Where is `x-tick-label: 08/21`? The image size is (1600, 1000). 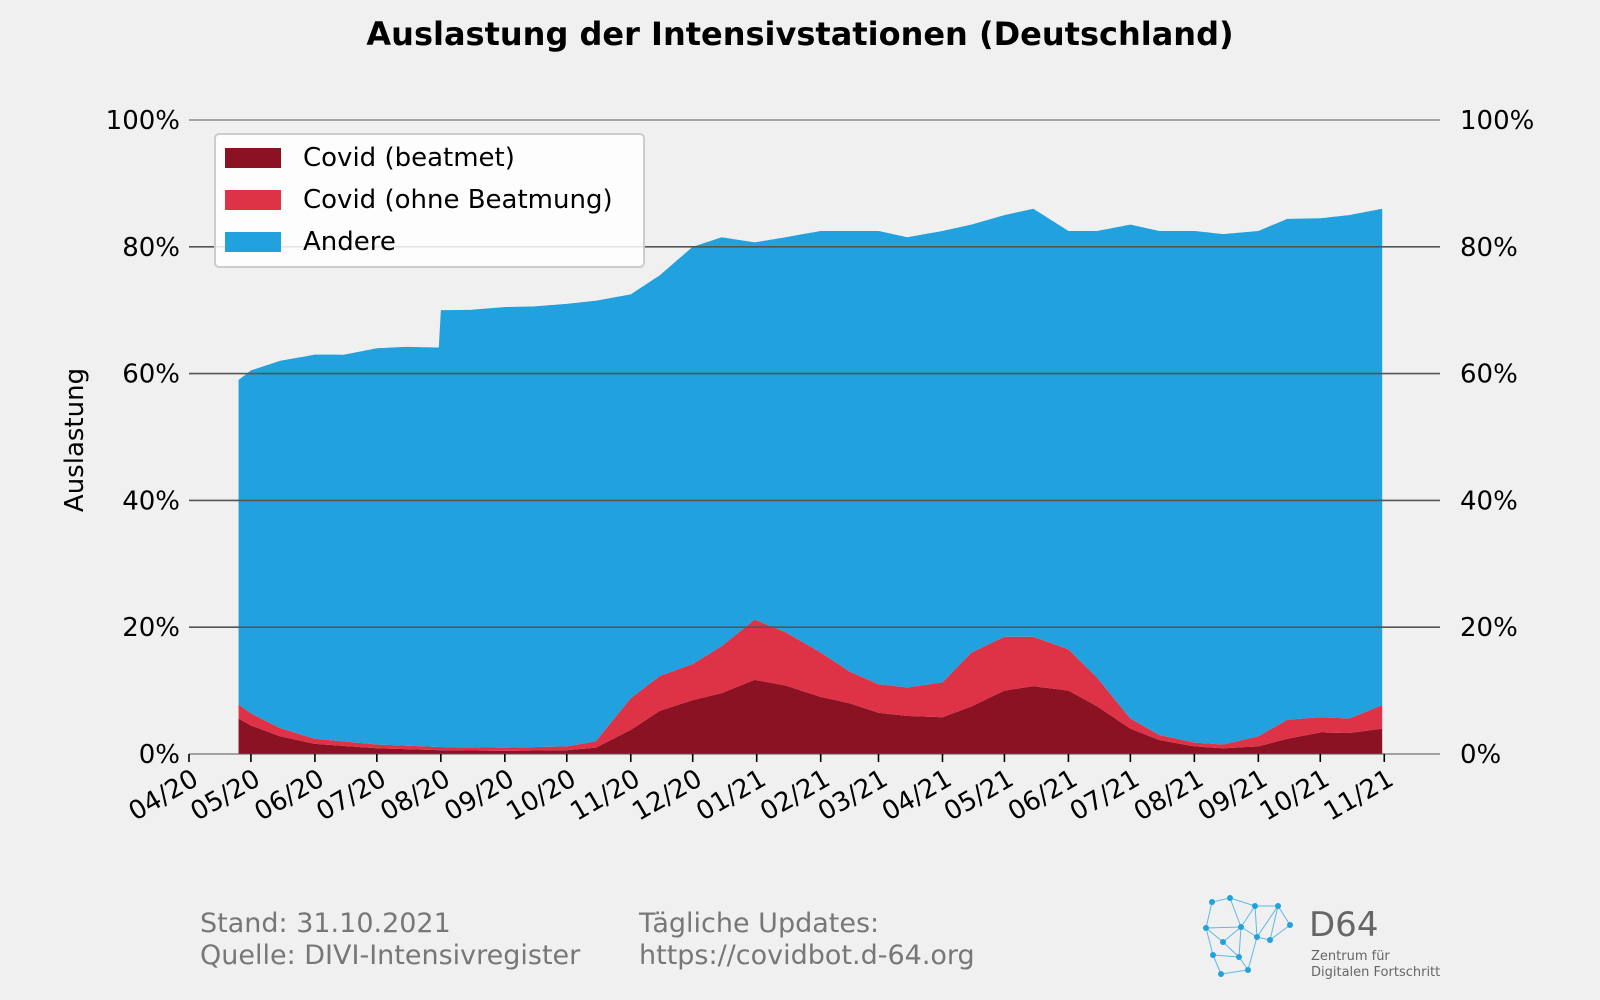 x-tick-label: 08/21 is located at coordinates (1169, 795).